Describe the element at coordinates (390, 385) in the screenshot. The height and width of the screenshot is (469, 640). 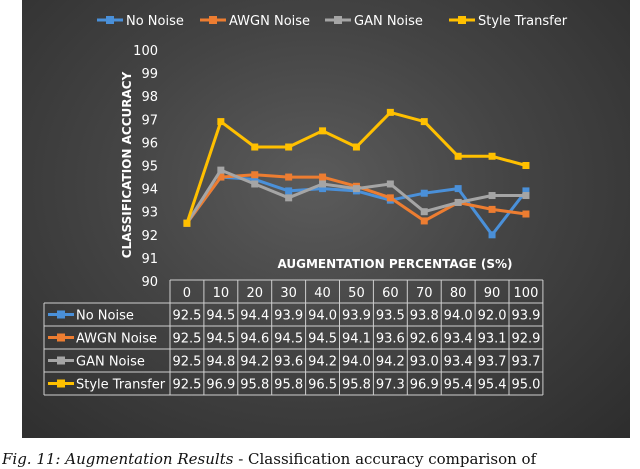
I see `data-label: 97.3` at that location.